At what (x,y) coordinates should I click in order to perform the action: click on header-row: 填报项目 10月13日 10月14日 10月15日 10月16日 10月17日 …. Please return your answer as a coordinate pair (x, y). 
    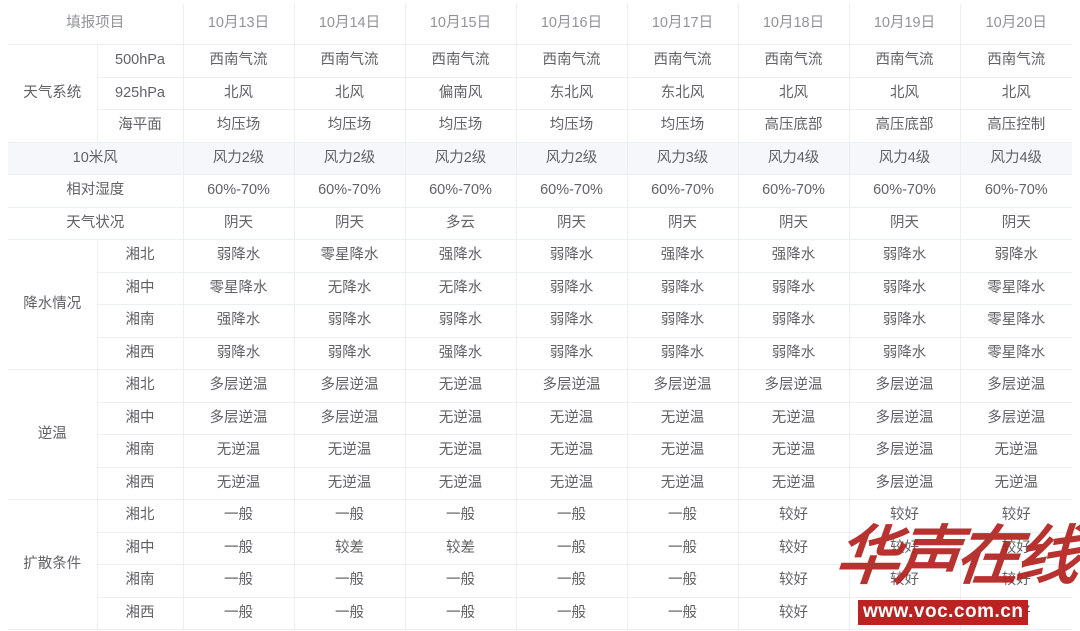
    Looking at the image, I should click on (540, 24).